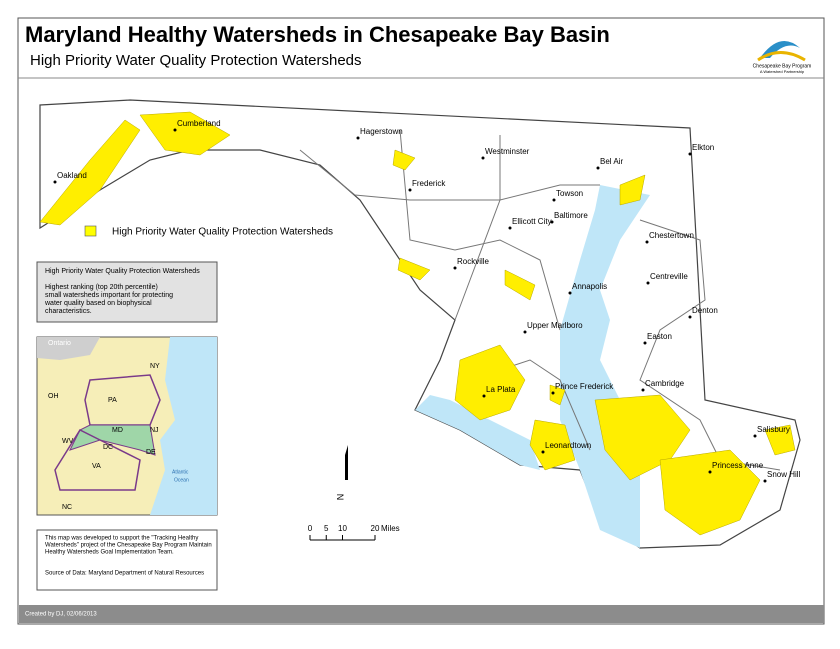 The image size is (840, 649). What do you see at coordinates (61, 615) in the screenshot?
I see `footer: Created by DJ, 02/06/2013` at bounding box center [61, 615].